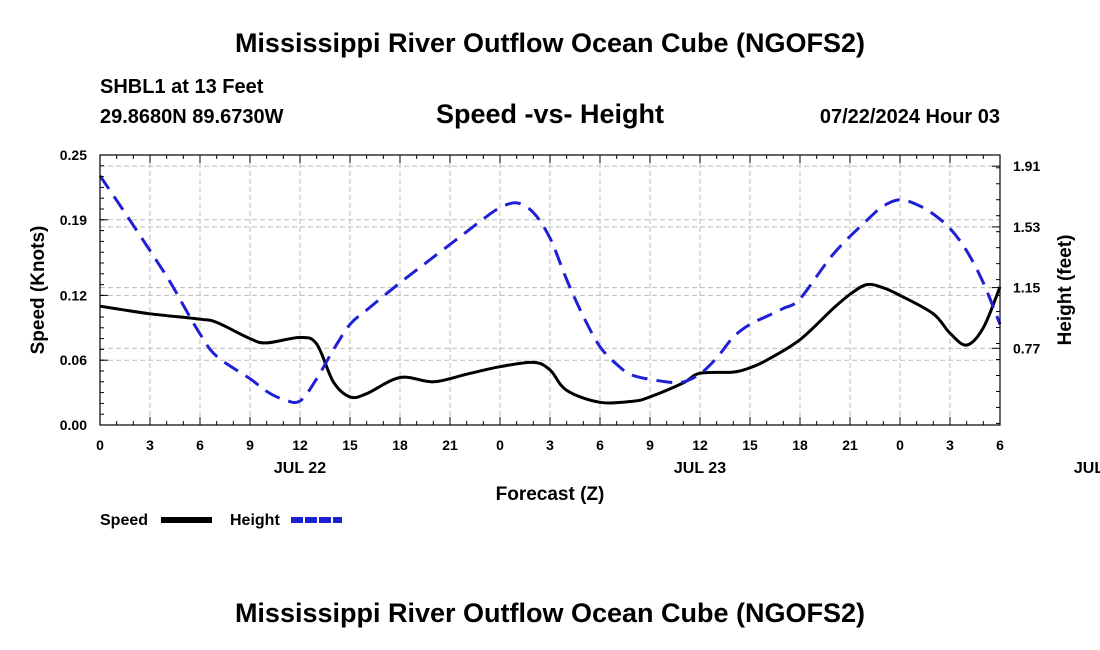 The height and width of the screenshot is (650, 1100). Describe the element at coordinates (73, 155) in the screenshot. I see `y-tick-label: 0.25` at that location.